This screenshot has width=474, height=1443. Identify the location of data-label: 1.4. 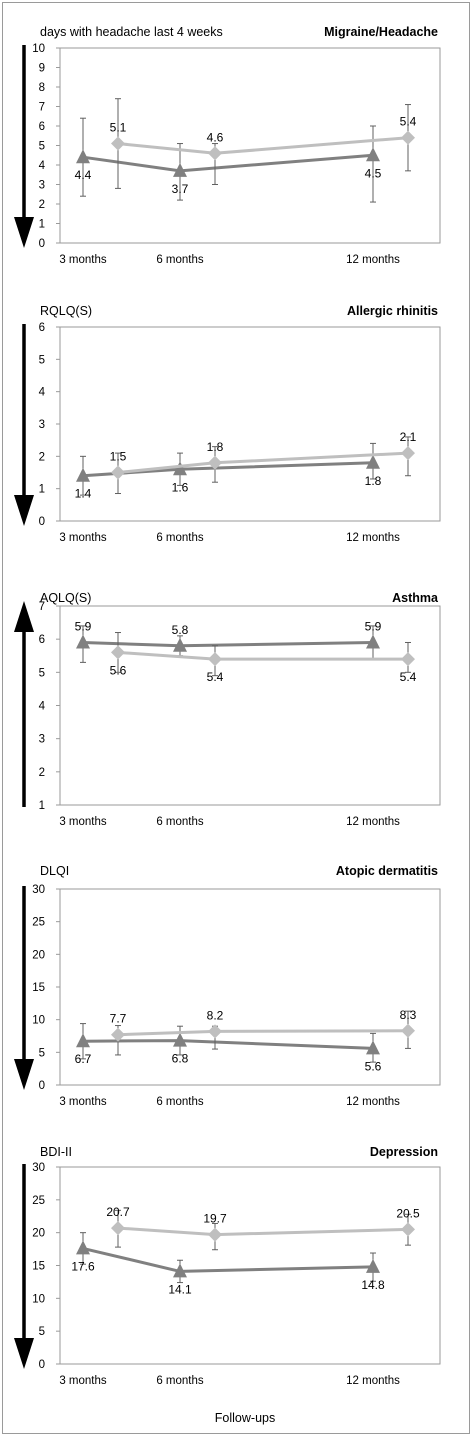
(83, 494).